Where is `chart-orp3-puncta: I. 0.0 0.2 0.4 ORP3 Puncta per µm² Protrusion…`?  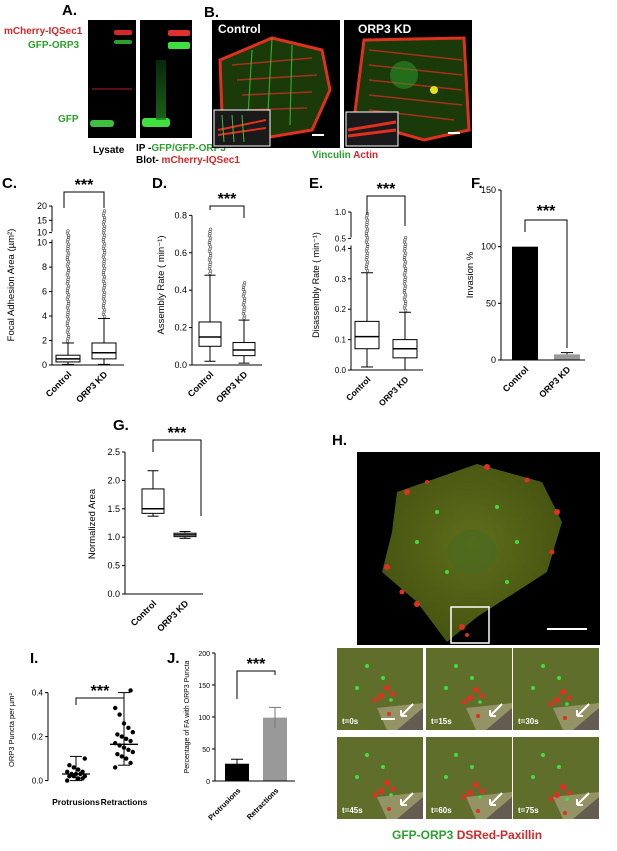
chart-orp3-puncta: I. 0.0 0.2 0.4 ORP3 Puncta per µm² Protrusion… is located at coordinates (77, 728).